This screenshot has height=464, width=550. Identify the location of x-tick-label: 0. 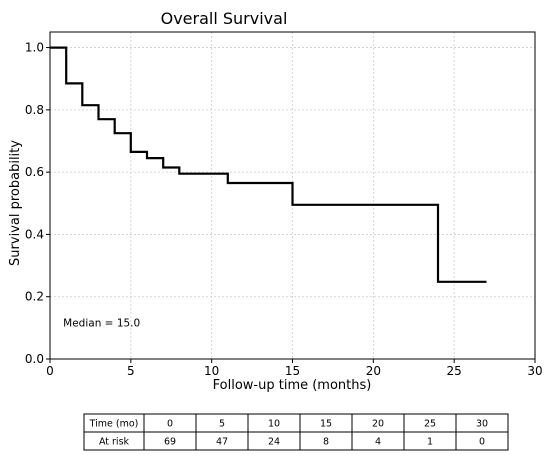
(50, 371).